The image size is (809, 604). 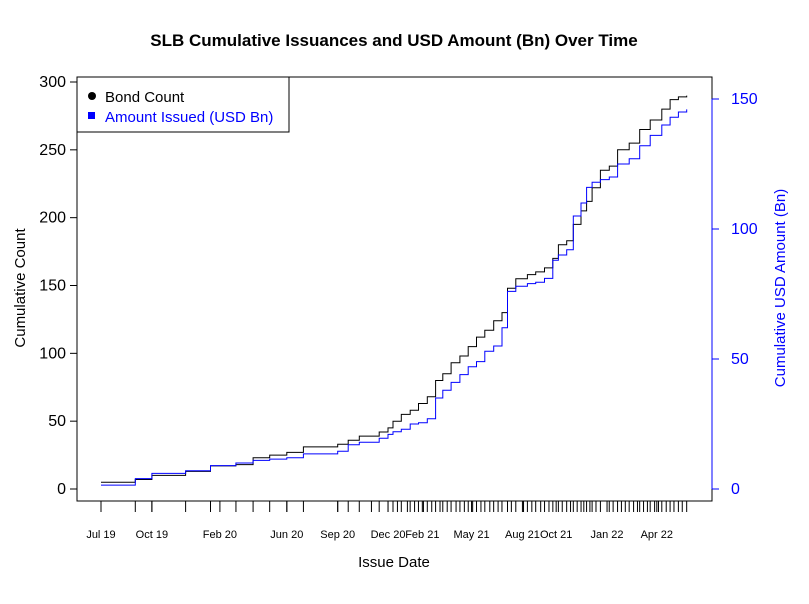 What do you see at coordinates (522, 535) in the screenshot?
I see `x-tick-label: Aug 21` at bounding box center [522, 535].